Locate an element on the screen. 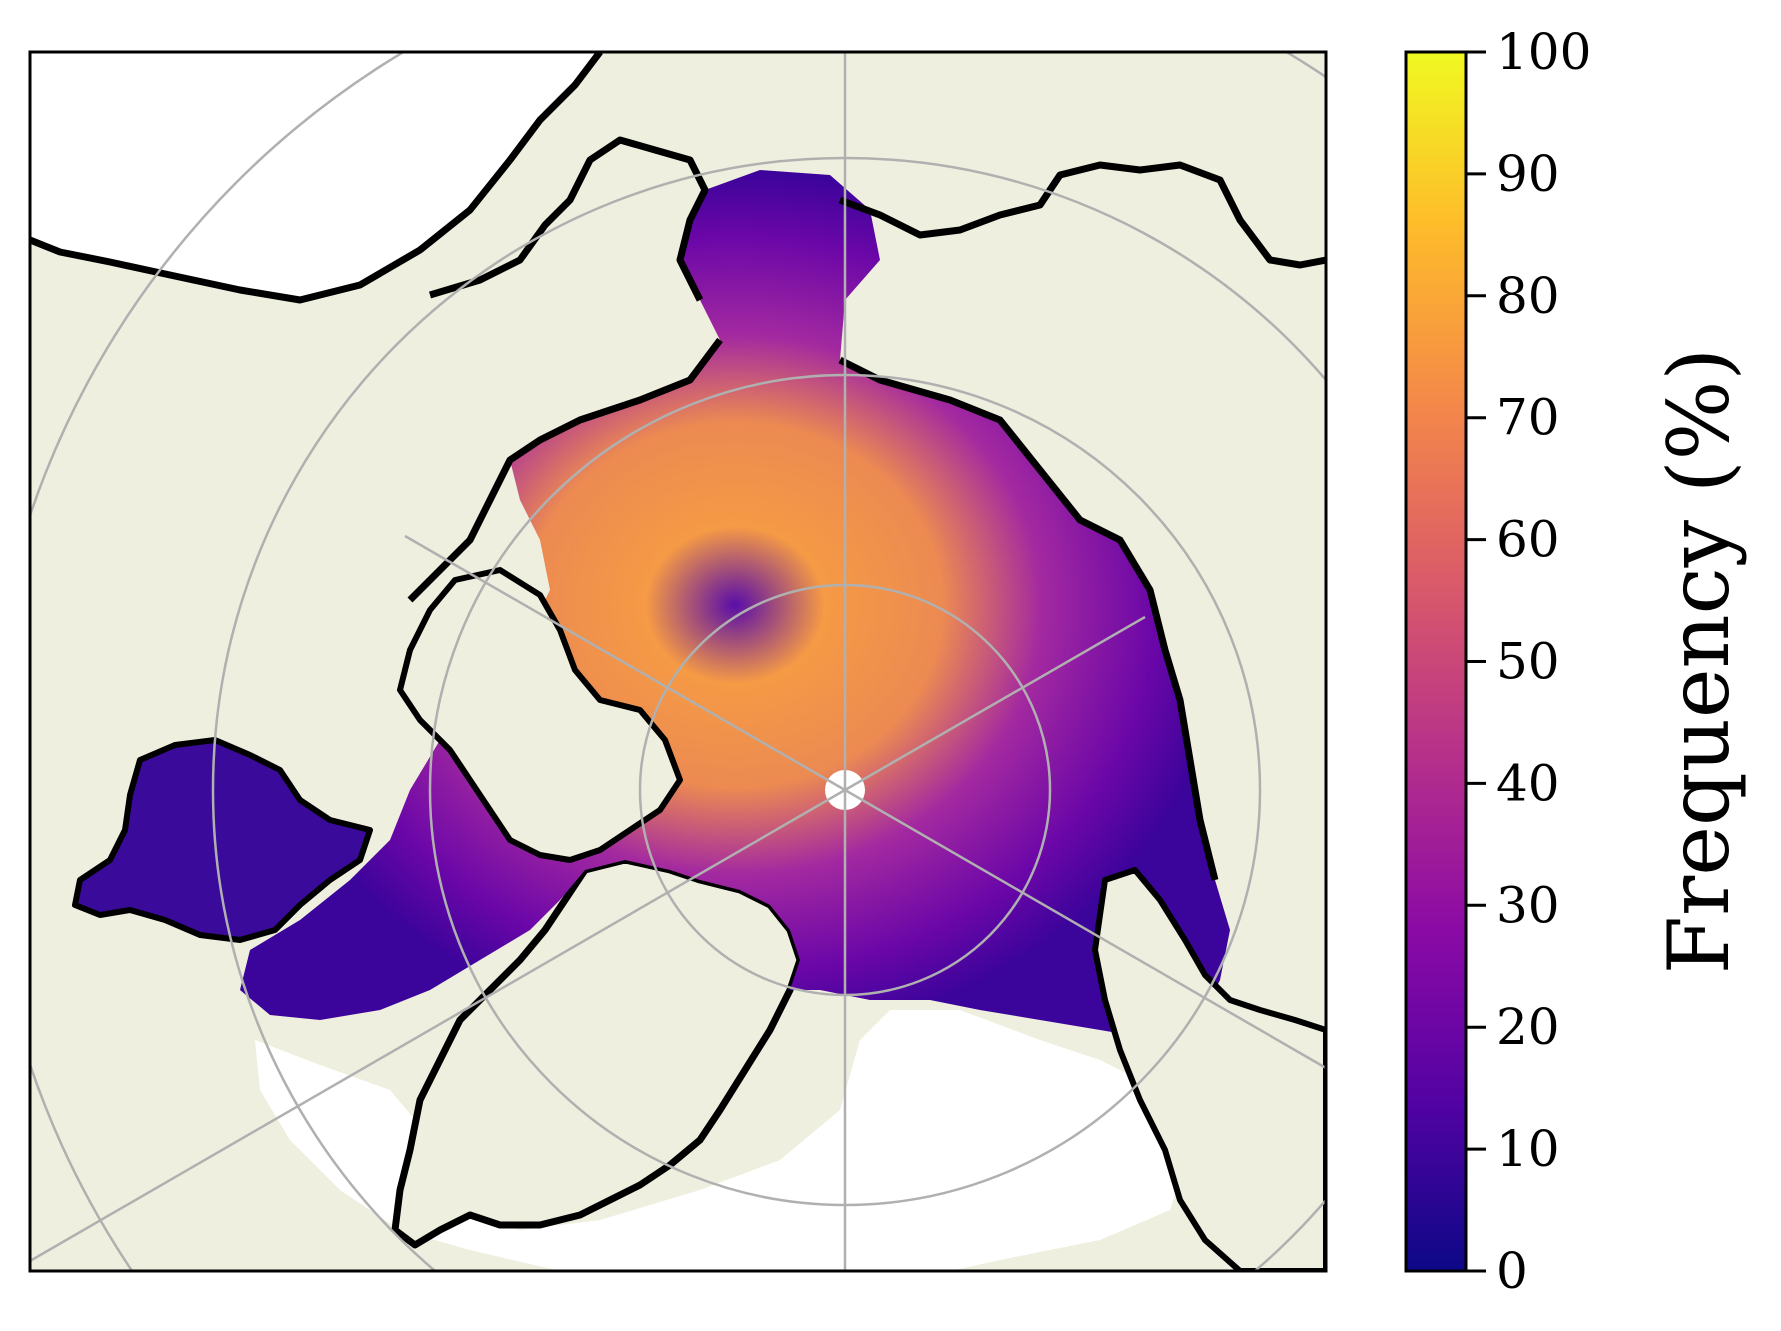 The height and width of the screenshot is (1331, 1781). colorbar-tick-label: 70 is located at coordinates (1528, 418).